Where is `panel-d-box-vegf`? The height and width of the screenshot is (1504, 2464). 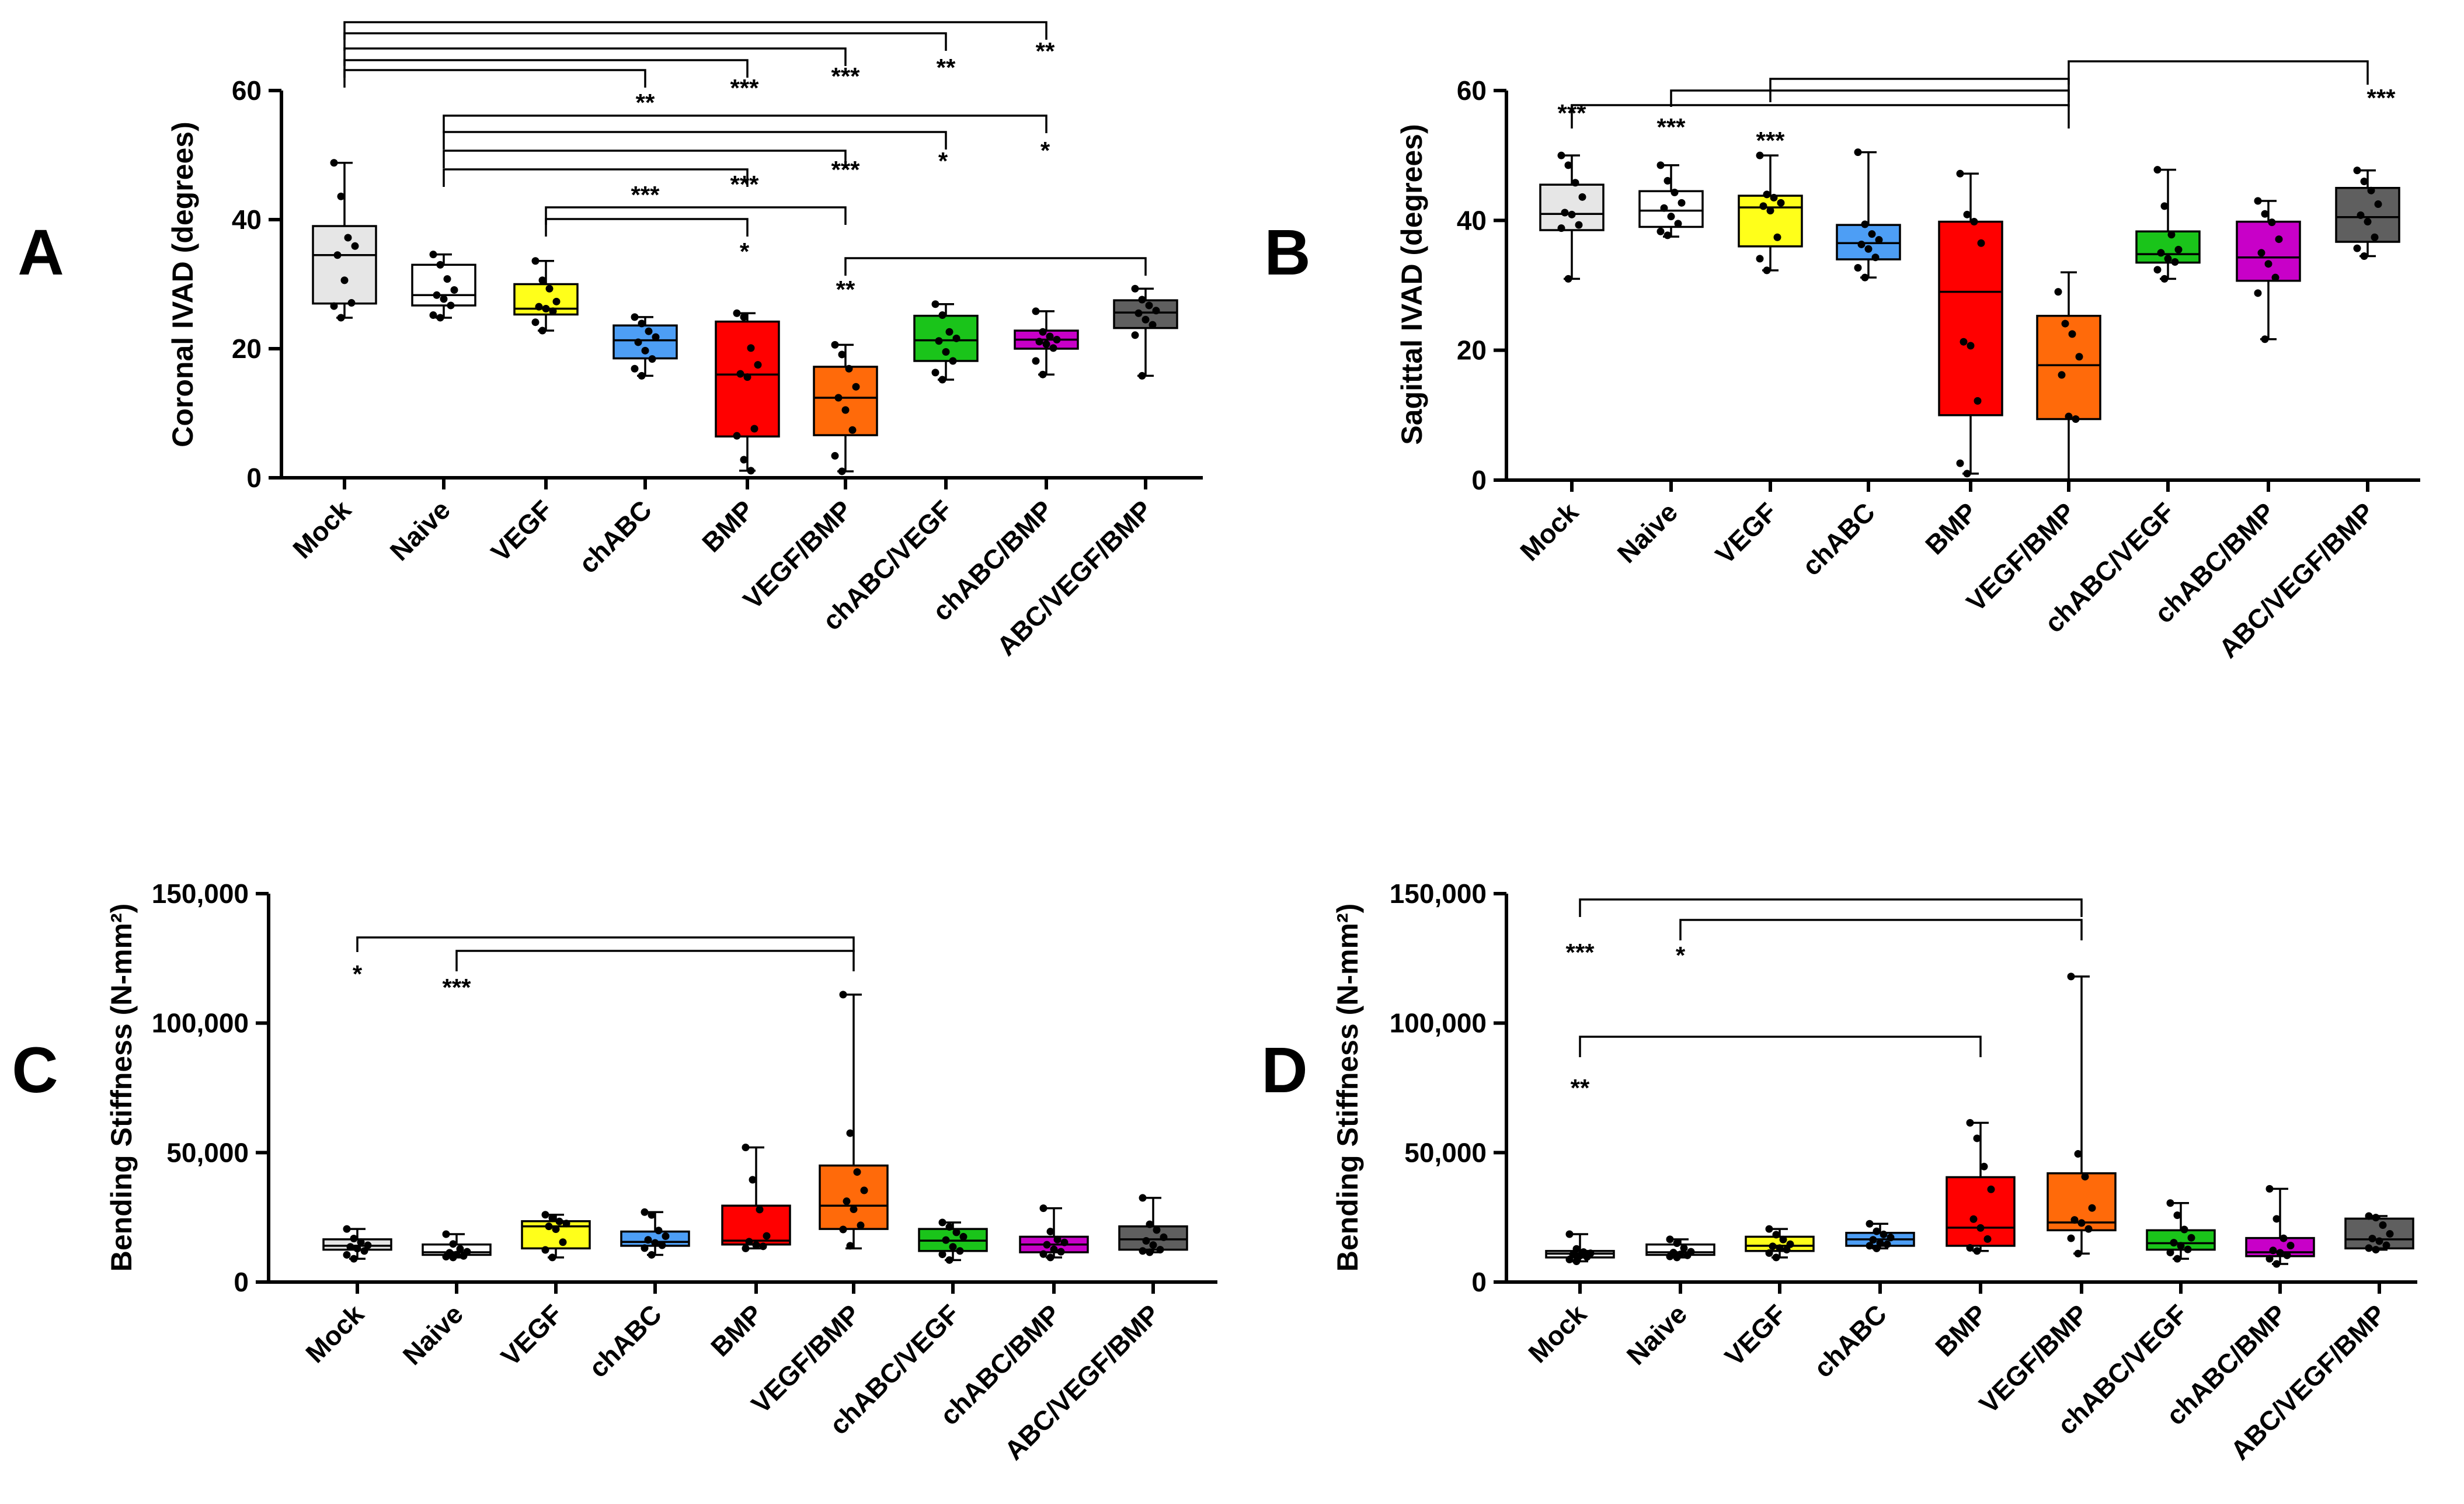 panel-d-box-vegf is located at coordinates (1780, 1243).